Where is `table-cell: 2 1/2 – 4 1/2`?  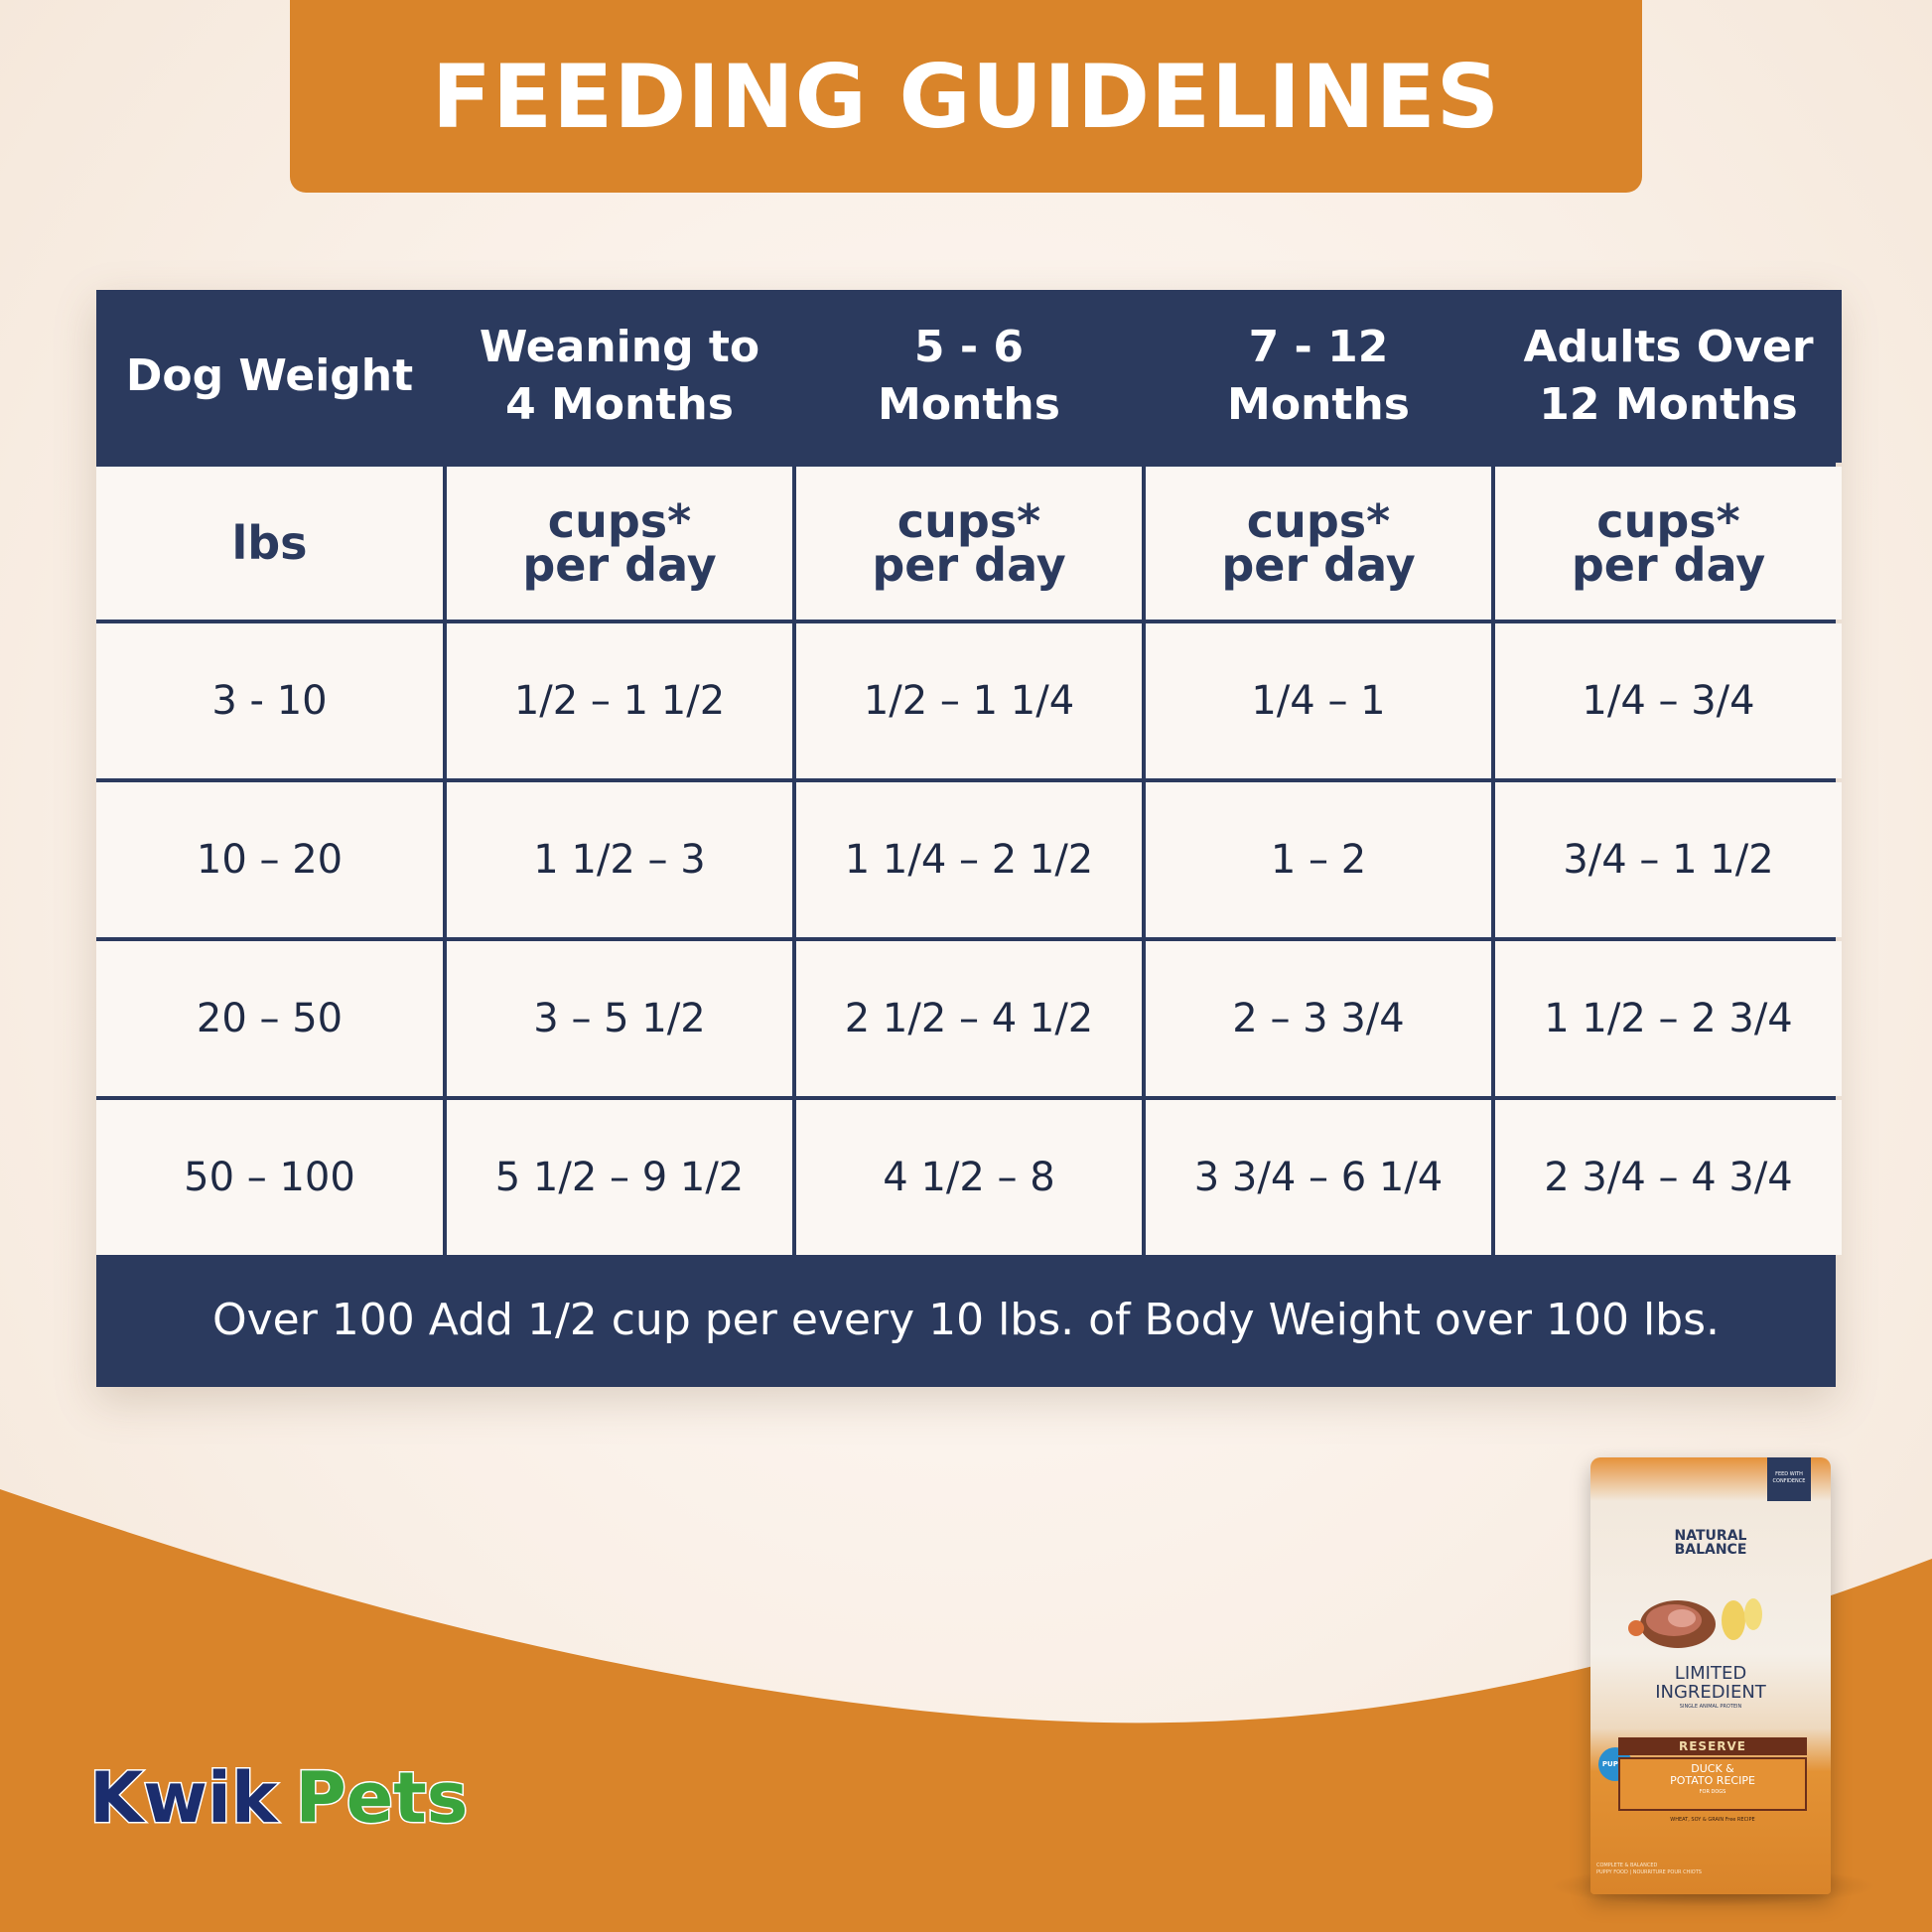
table-cell: 2 1/2 – 4 1/2 is located at coordinates (969, 1019).